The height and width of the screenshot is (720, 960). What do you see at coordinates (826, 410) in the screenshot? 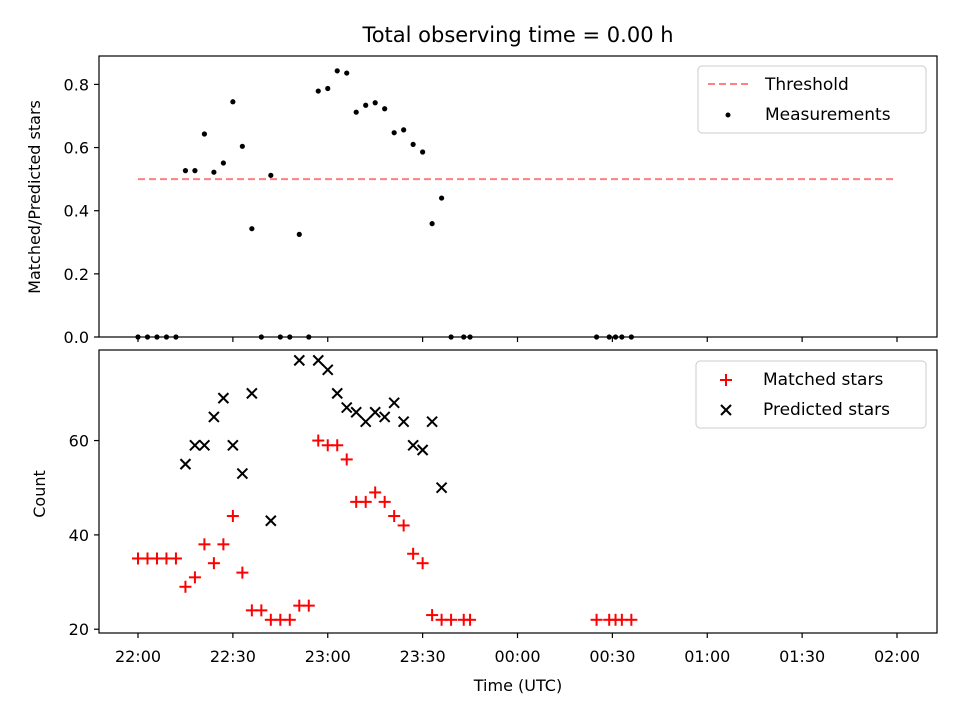
I see `predicted-legend-label: Predicted stars` at bounding box center [826, 410].